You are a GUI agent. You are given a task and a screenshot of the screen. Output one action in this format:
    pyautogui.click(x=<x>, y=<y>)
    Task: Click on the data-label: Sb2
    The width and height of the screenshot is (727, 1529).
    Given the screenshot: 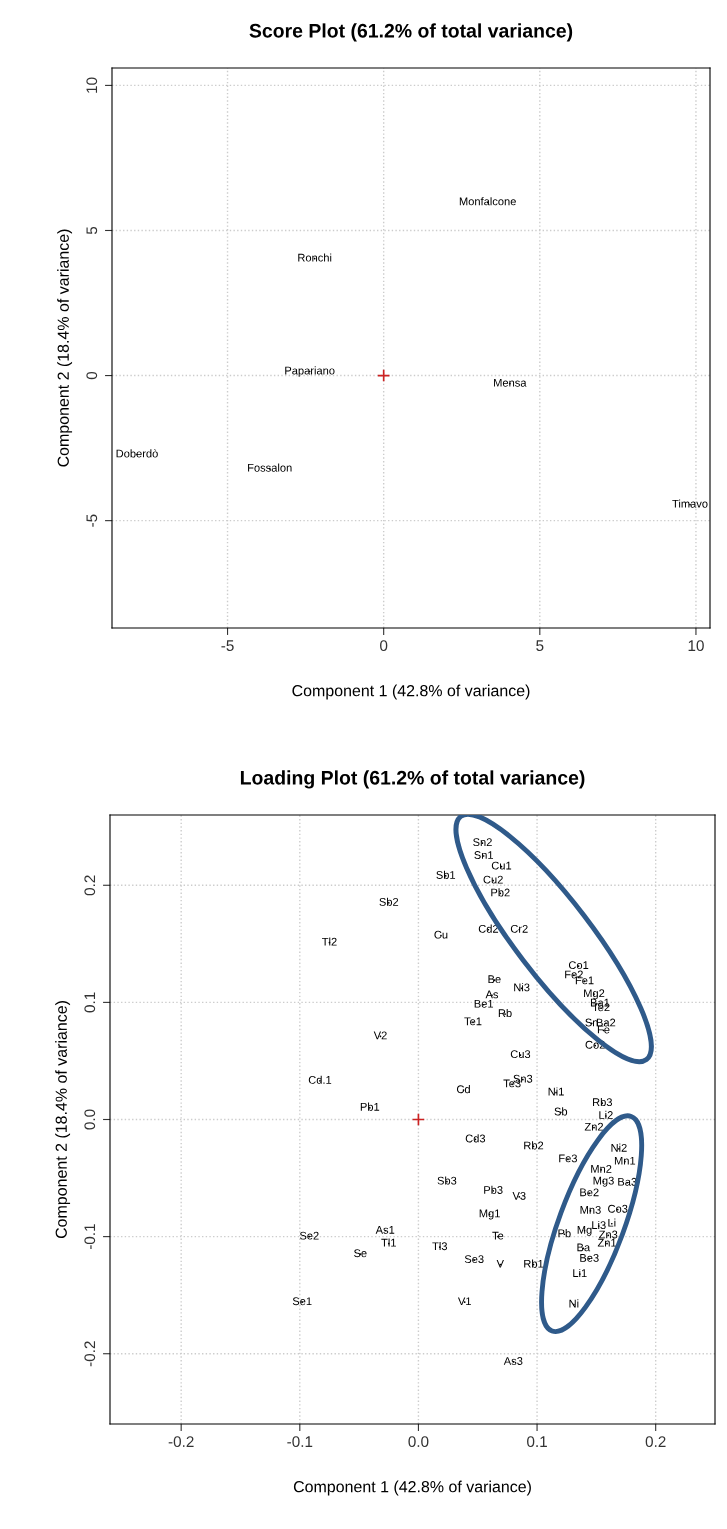 What is the action you would take?
    pyautogui.click(x=389, y=901)
    